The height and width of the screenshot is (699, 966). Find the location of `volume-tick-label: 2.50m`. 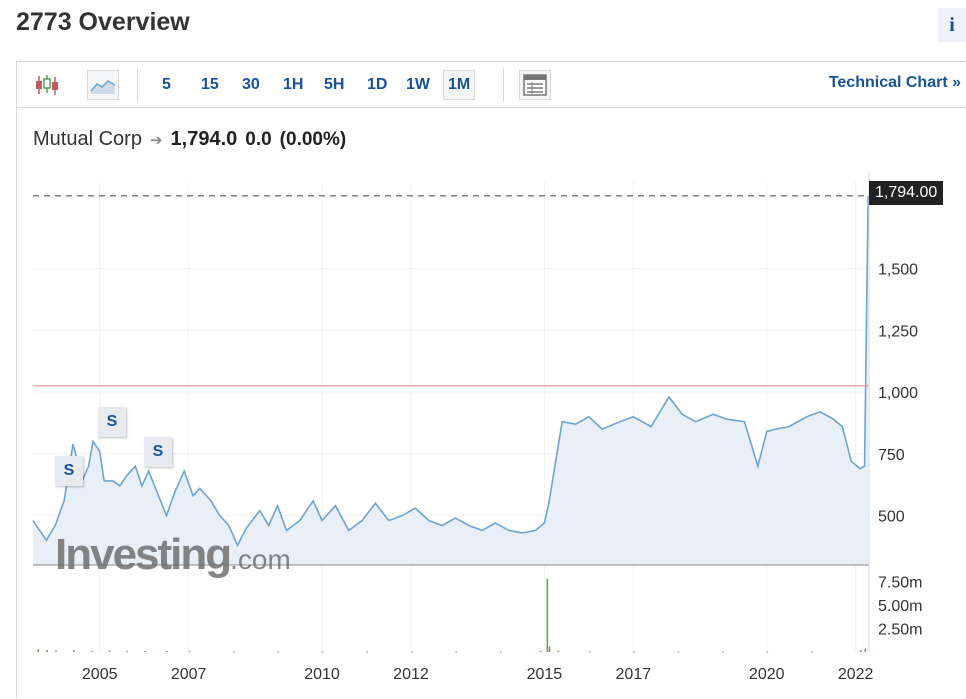

volume-tick-label: 2.50m is located at coordinates (900, 630).